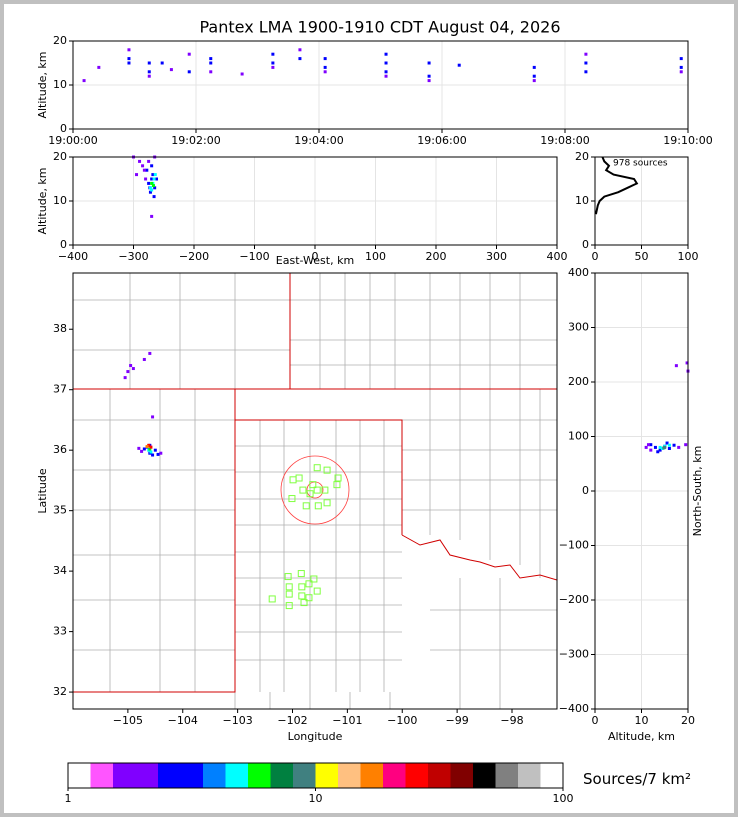  Describe the element at coordinates (642, 256) in the screenshot. I see `x-tick-label: 50` at that location.